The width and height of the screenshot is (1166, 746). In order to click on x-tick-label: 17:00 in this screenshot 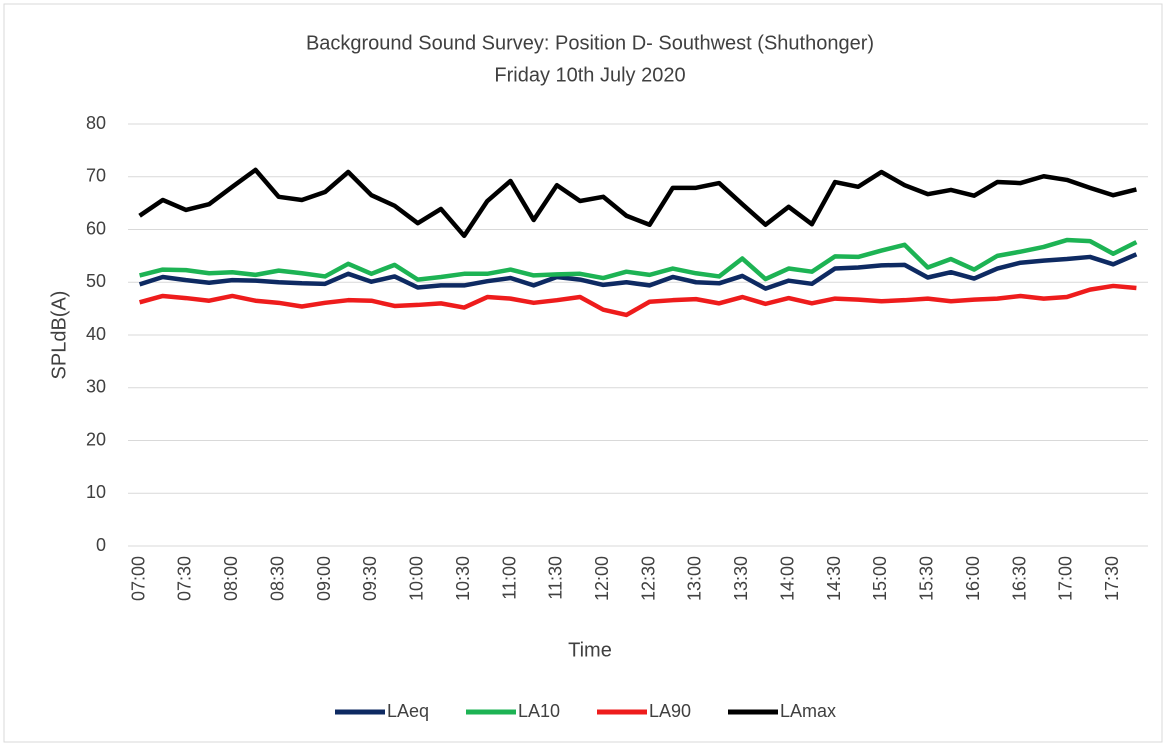, I will do `click(1066, 578)`.